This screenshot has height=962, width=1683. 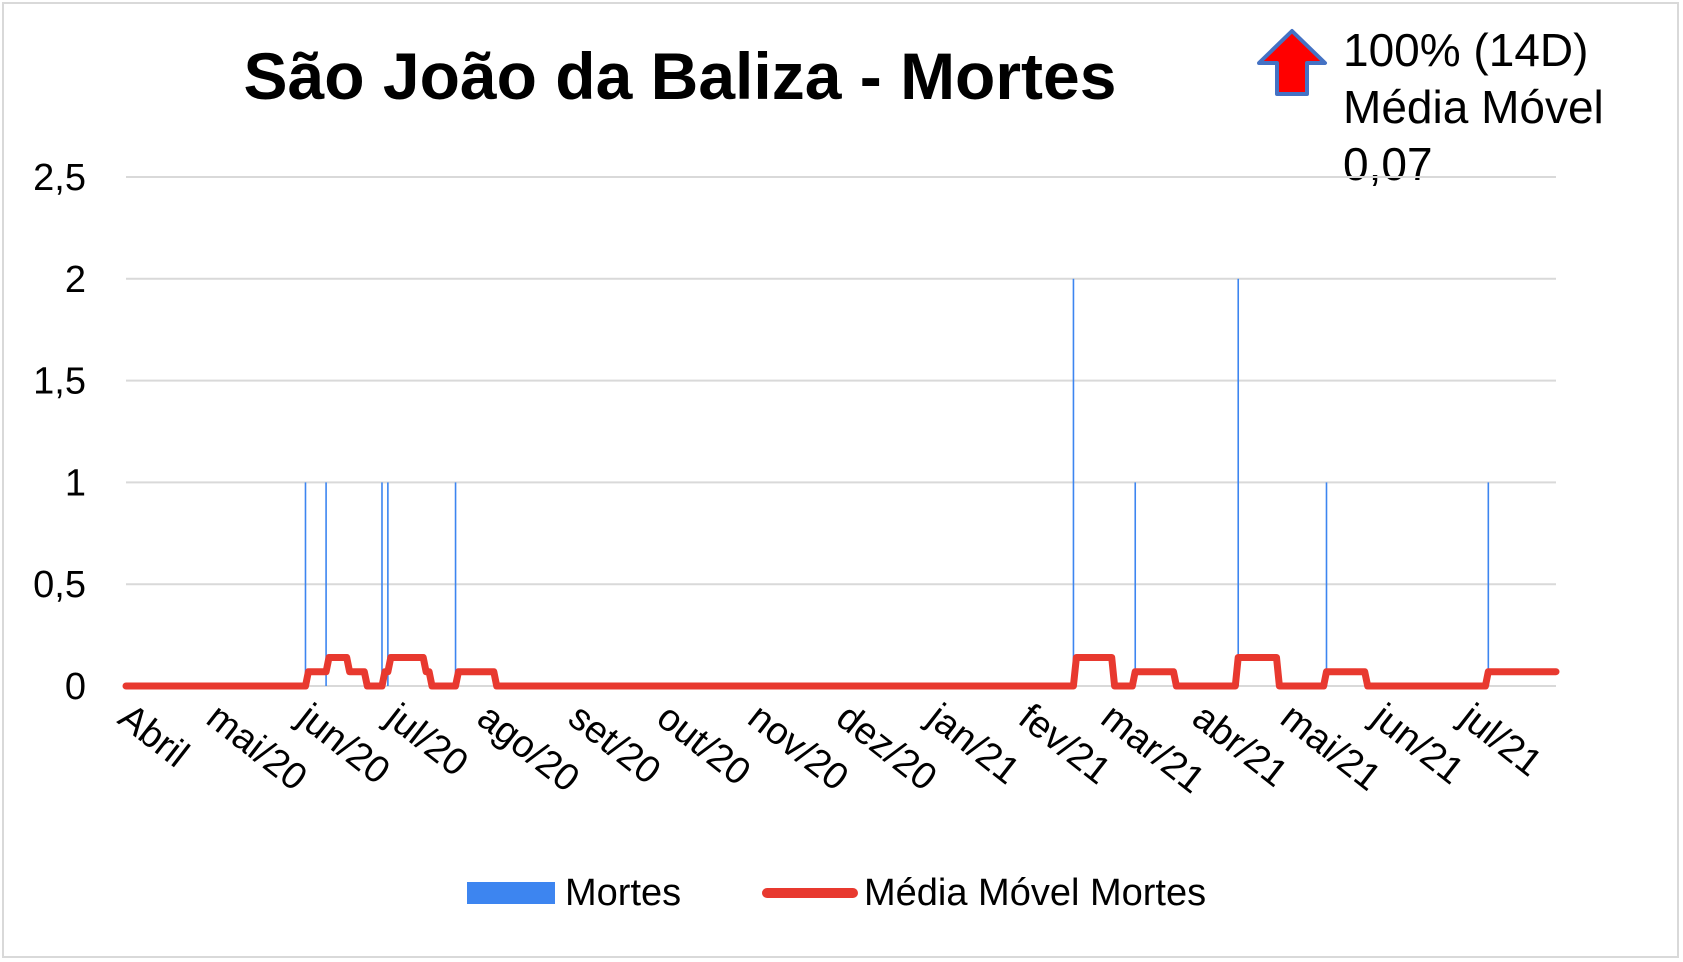 I want to click on x-tick-label: fev/21, so click(x=1064, y=744).